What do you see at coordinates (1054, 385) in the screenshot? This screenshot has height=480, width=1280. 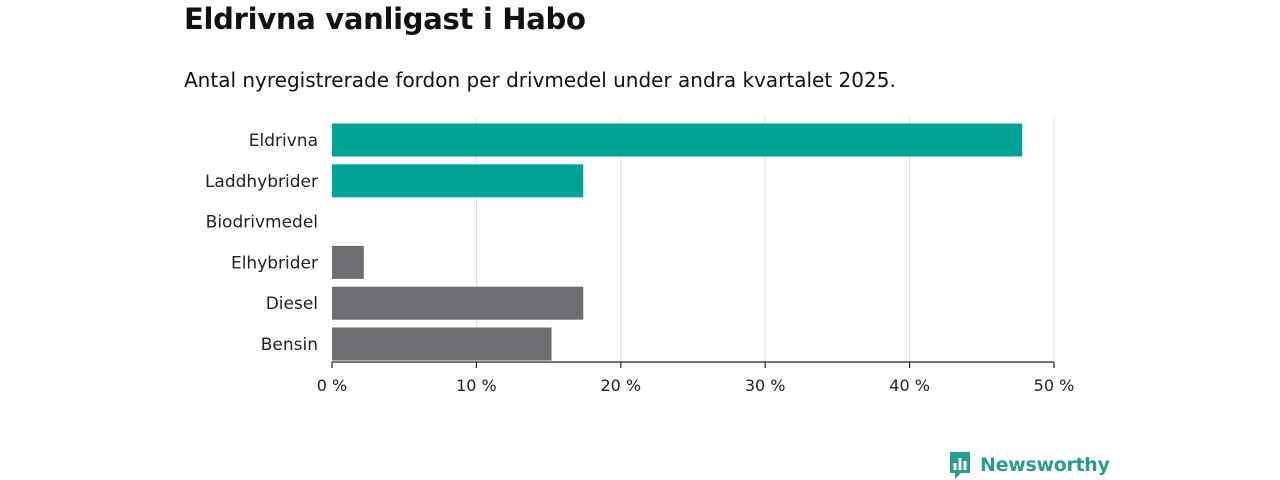 I see `x-tick-label: 50 %` at bounding box center [1054, 385].